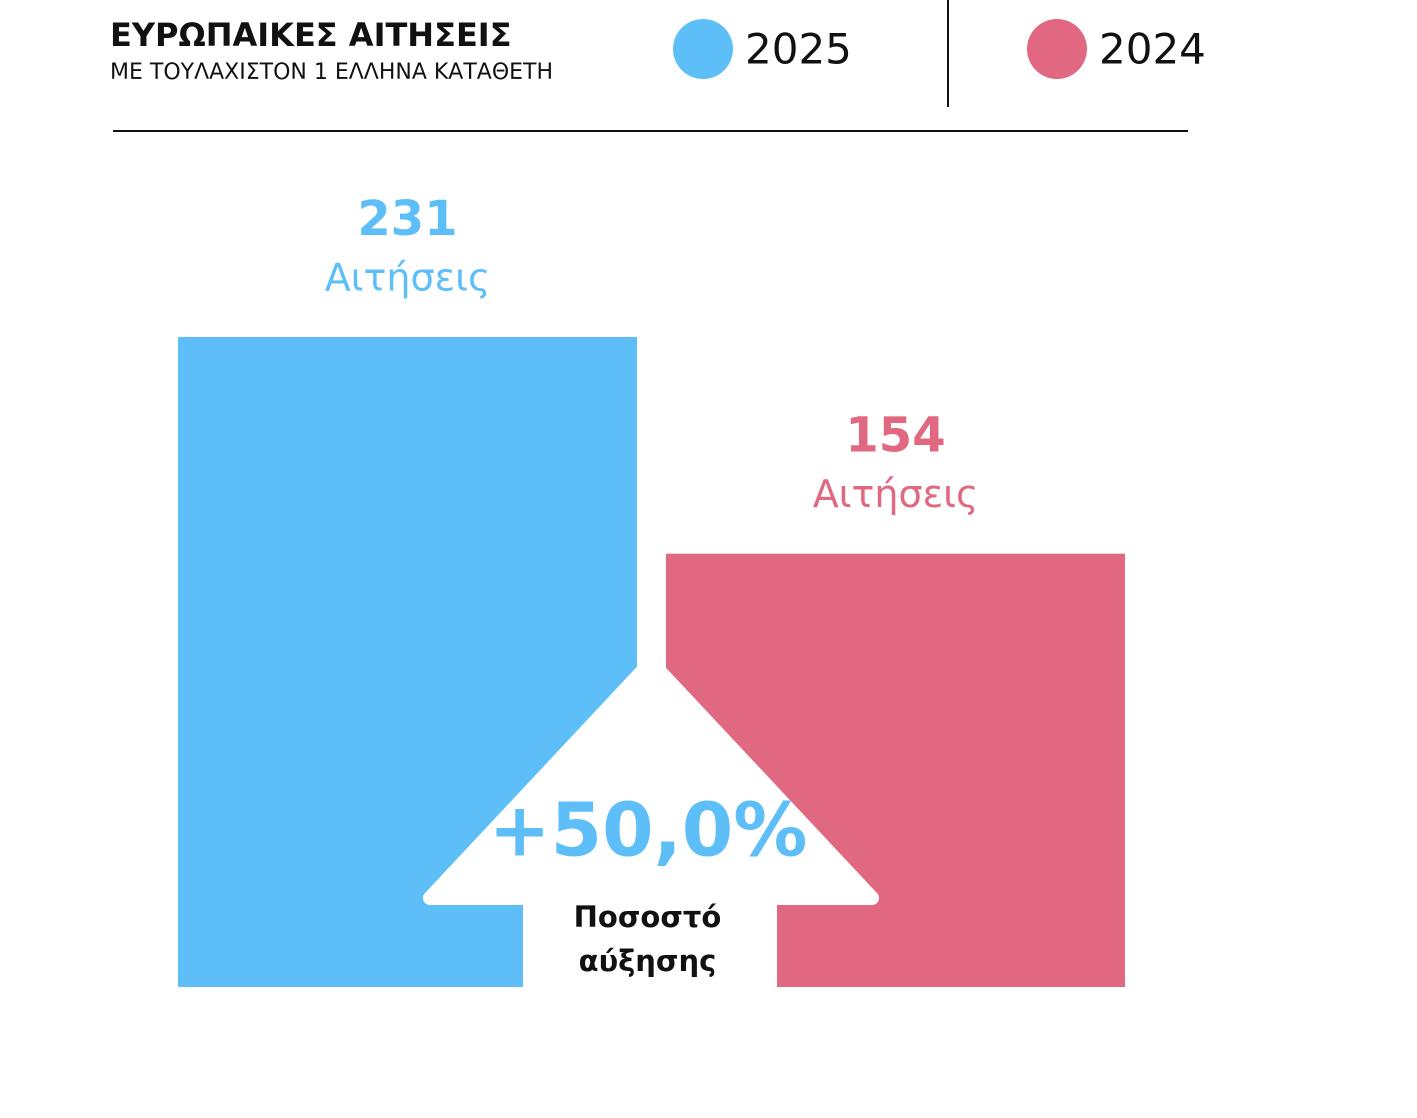  I want to click on annotation-value: +50,0%, so click(648, 831).